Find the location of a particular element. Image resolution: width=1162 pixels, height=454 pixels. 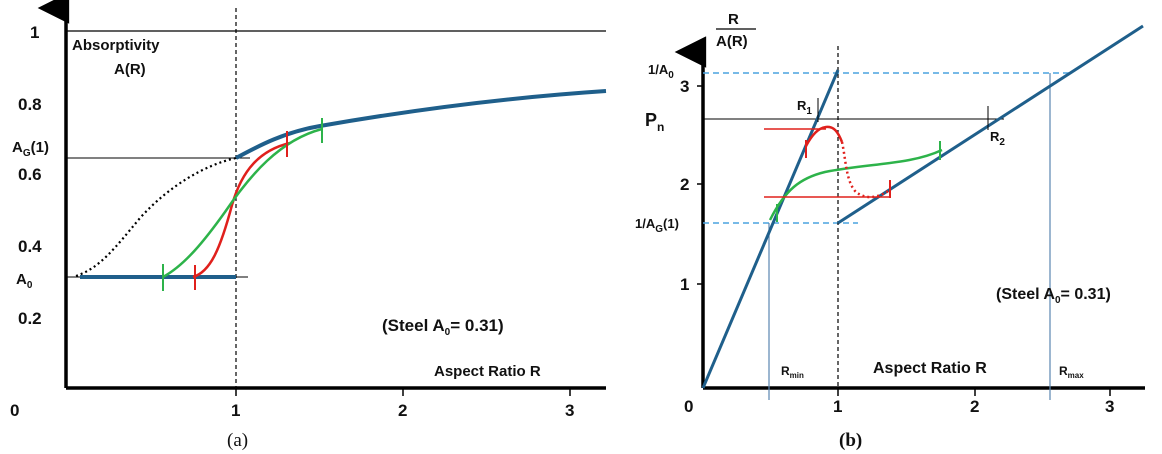

panel-a-xlabel: Aspect Ratio R is located at coordinates (487, 371).